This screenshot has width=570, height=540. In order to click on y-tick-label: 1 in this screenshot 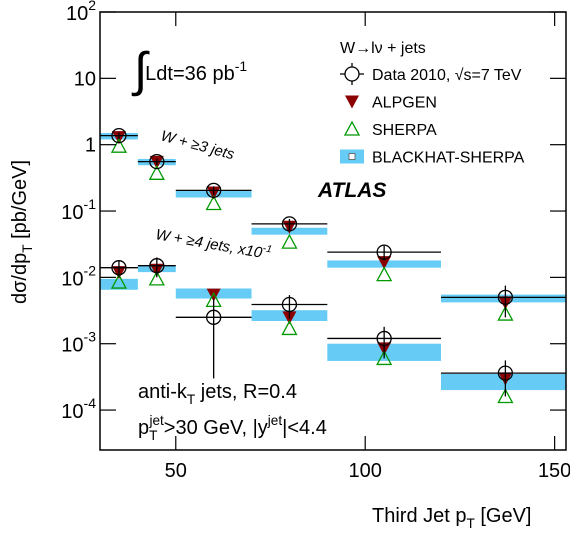, I will do `click(90, 146)`.